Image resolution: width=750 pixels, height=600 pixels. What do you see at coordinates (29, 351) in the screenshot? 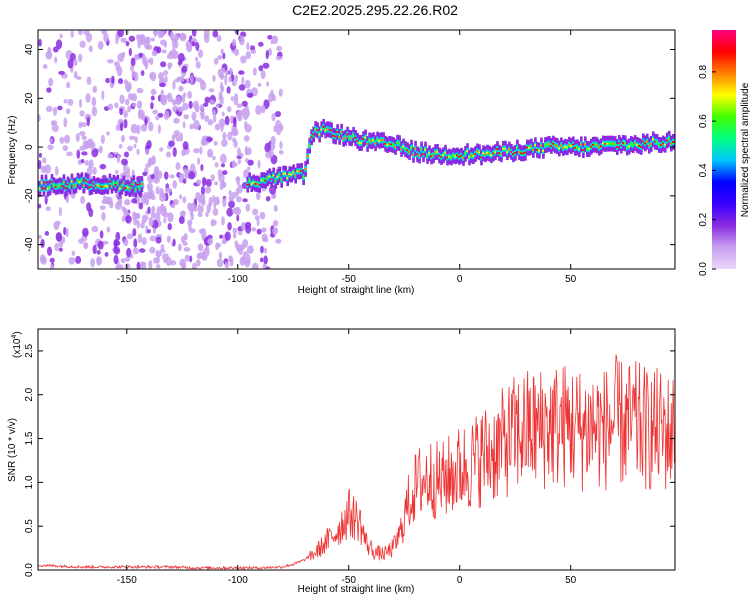
I see `snr-y-tick-label: 2.5` at bounding box center [29, 351].